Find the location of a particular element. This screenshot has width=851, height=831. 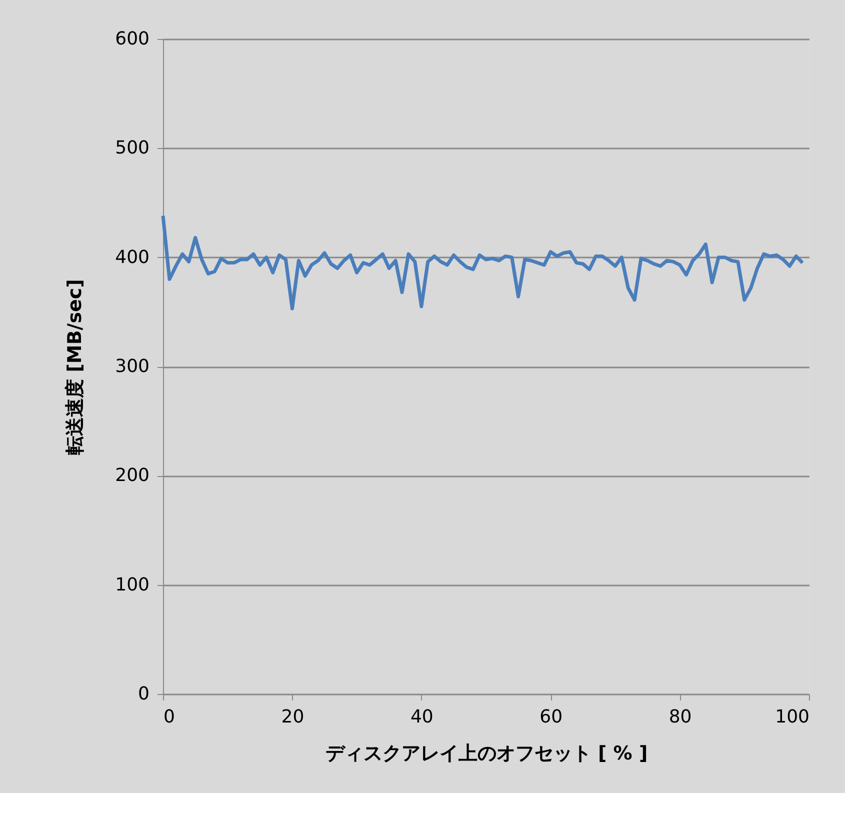

y-tick-label: 200 is located at coordinates (132, 475).